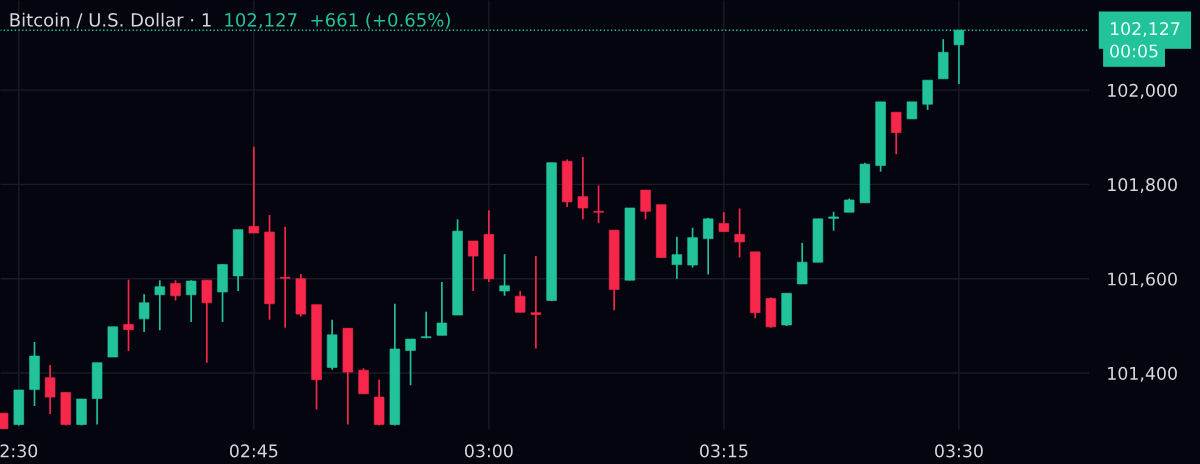 The image size is (1200, 464). Describe the element at coordinates (19, 451) in the screenshot. I see `x-tick-label: 2:30` at that location.